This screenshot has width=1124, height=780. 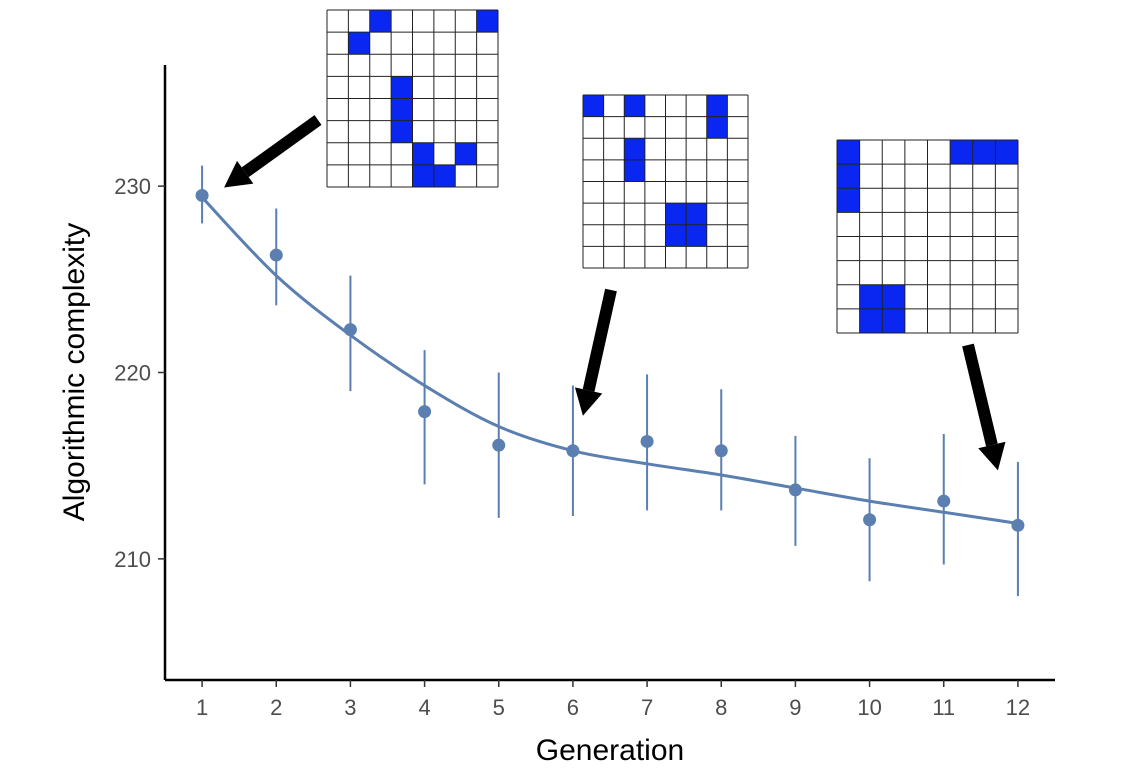 What do you see at coordinates (424, 707) in the screenshot?
I see `x-tick-label: 4` at bounding box center [424, 707].